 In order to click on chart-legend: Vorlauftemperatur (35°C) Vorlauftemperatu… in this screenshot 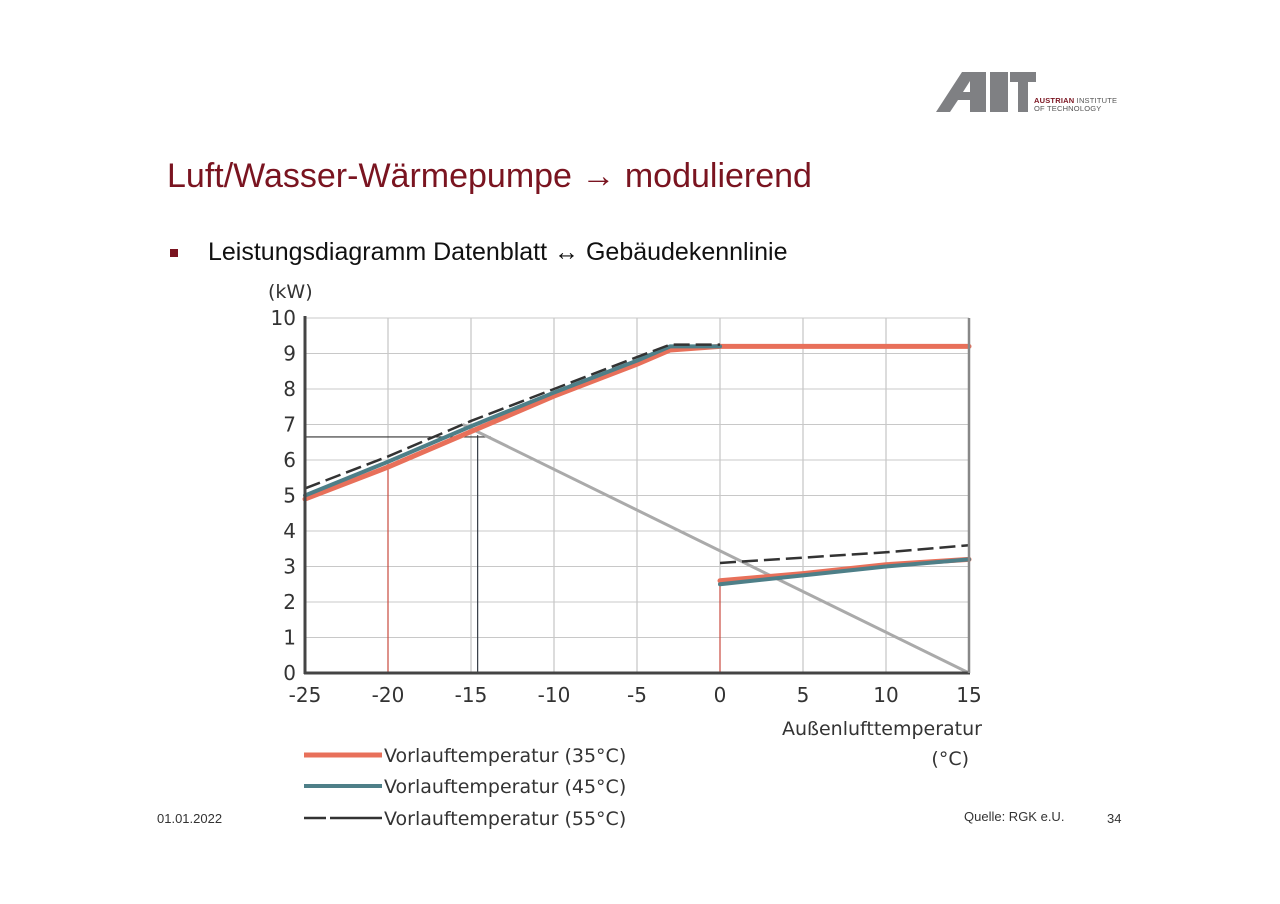, I will do `click(465, 787)`.